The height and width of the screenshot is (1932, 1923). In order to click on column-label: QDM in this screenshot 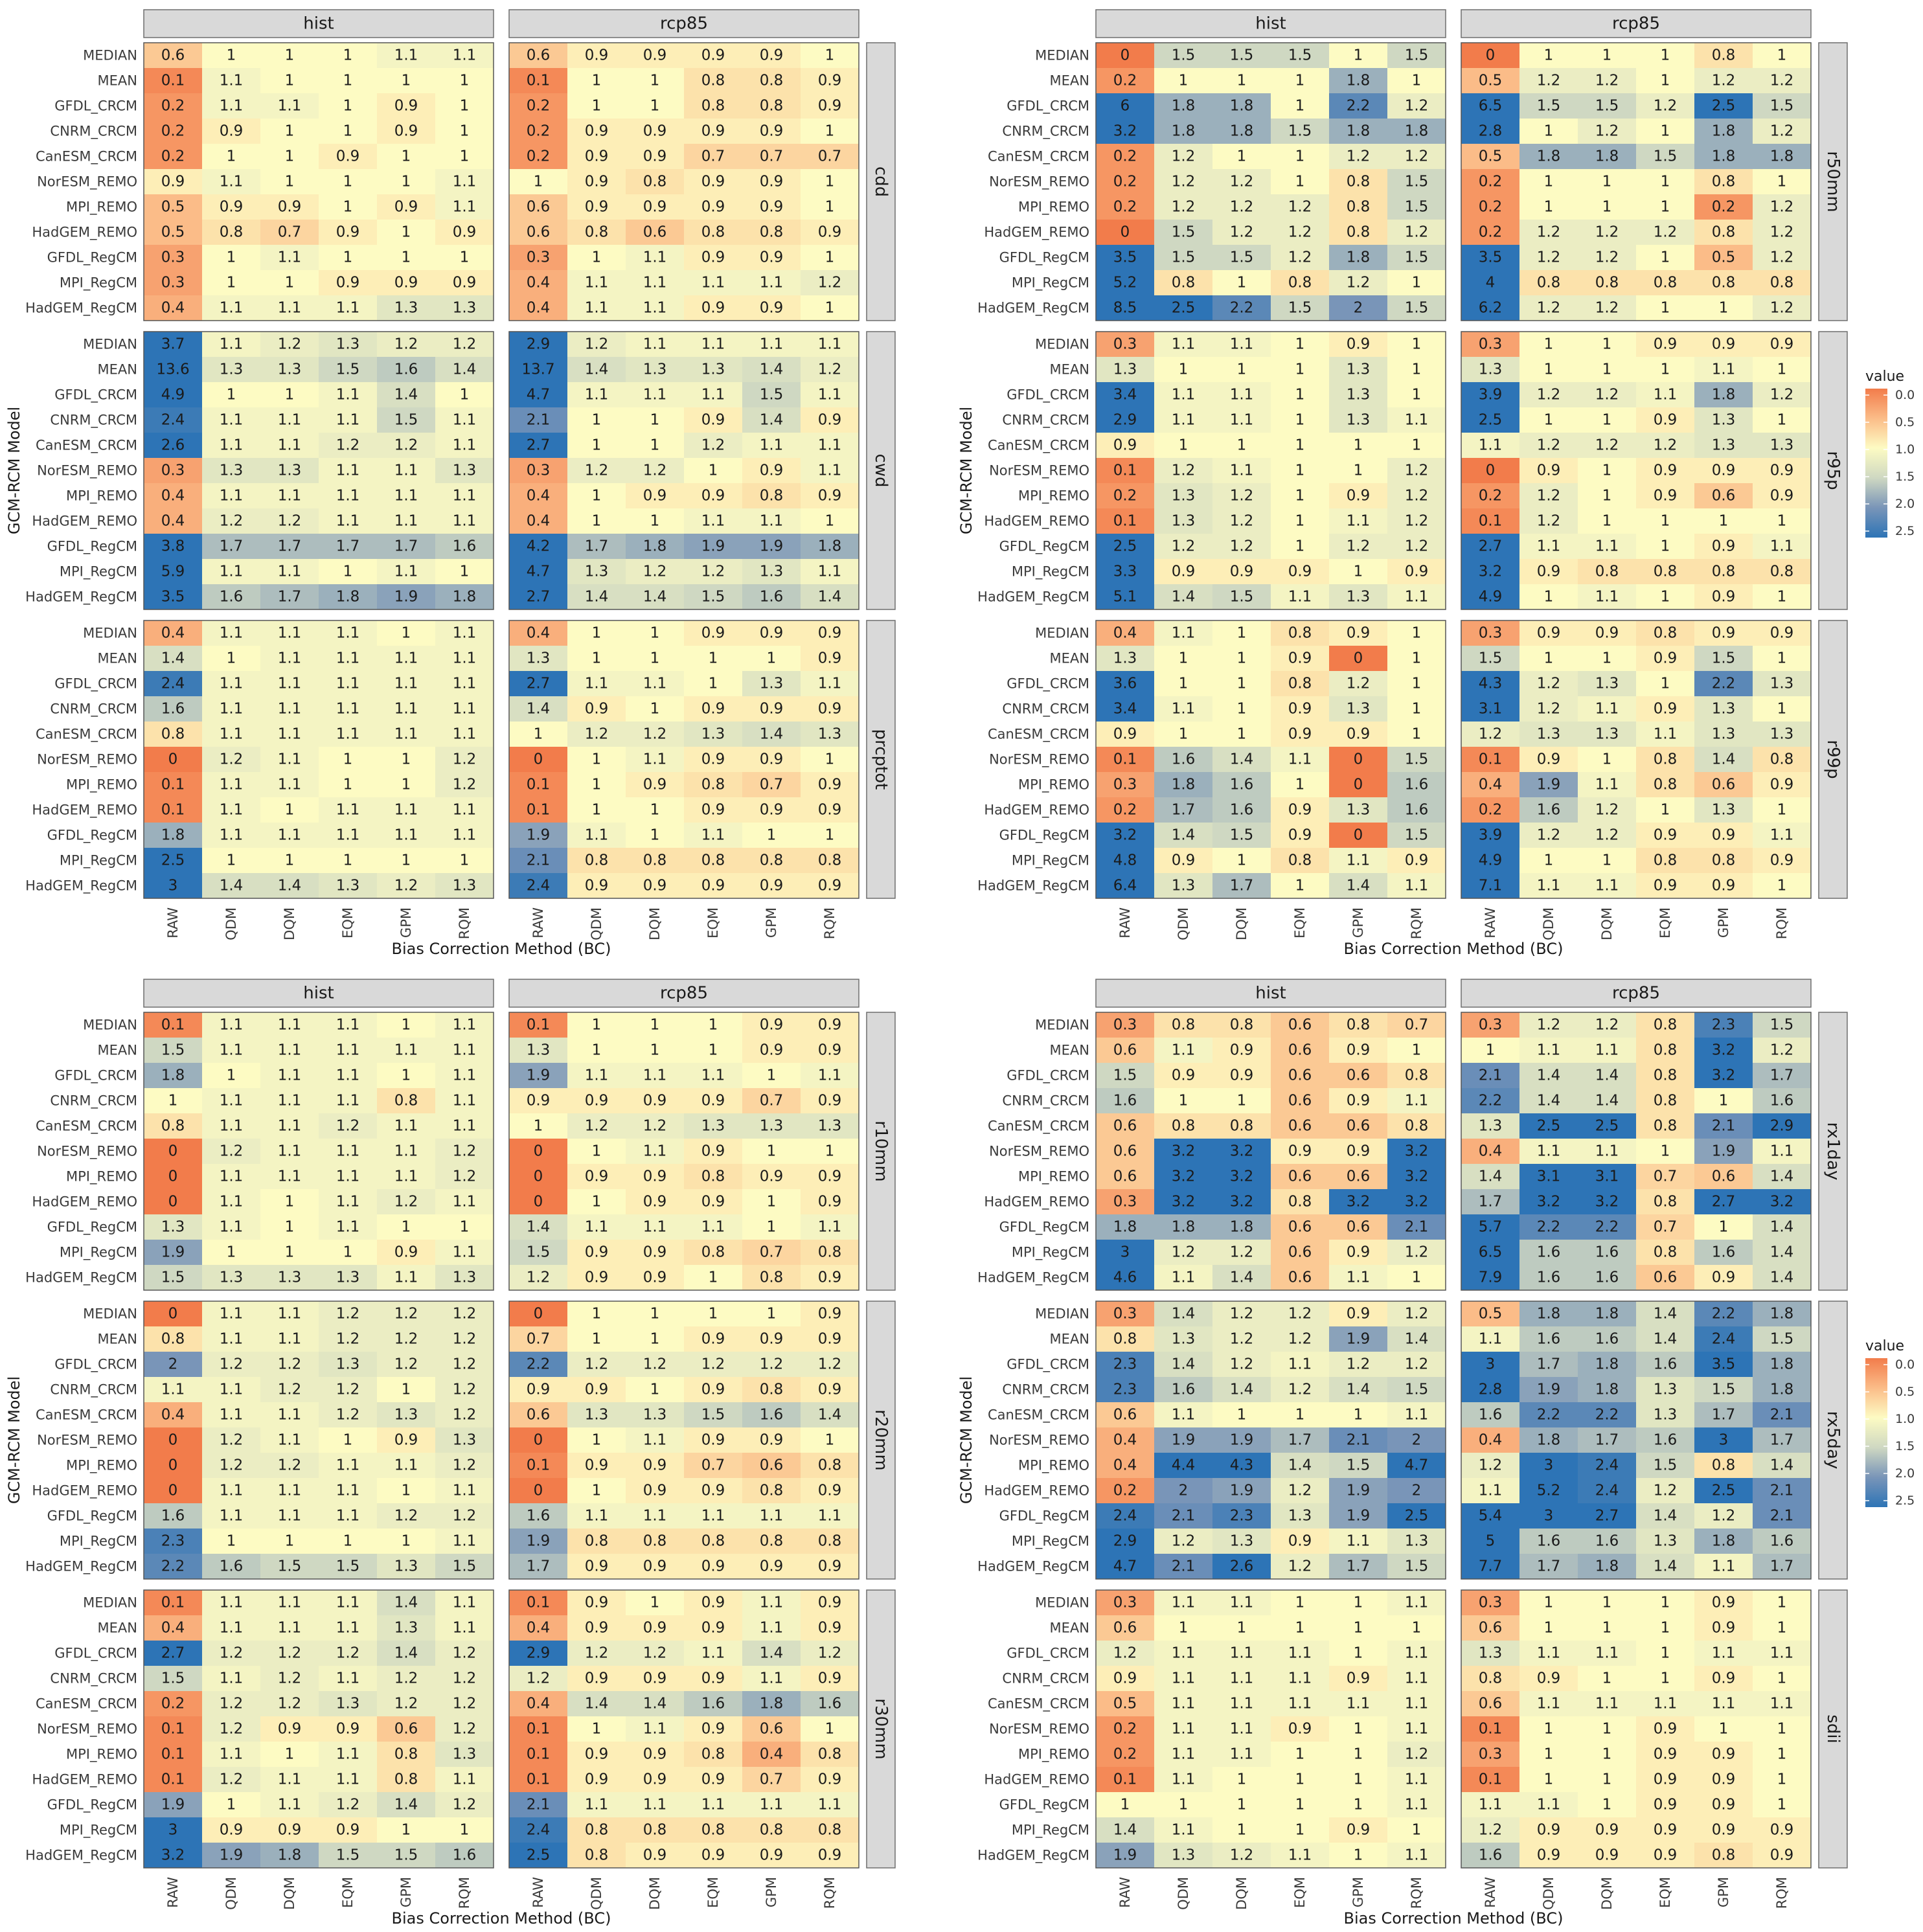, I will do `click(1548, 923)`.